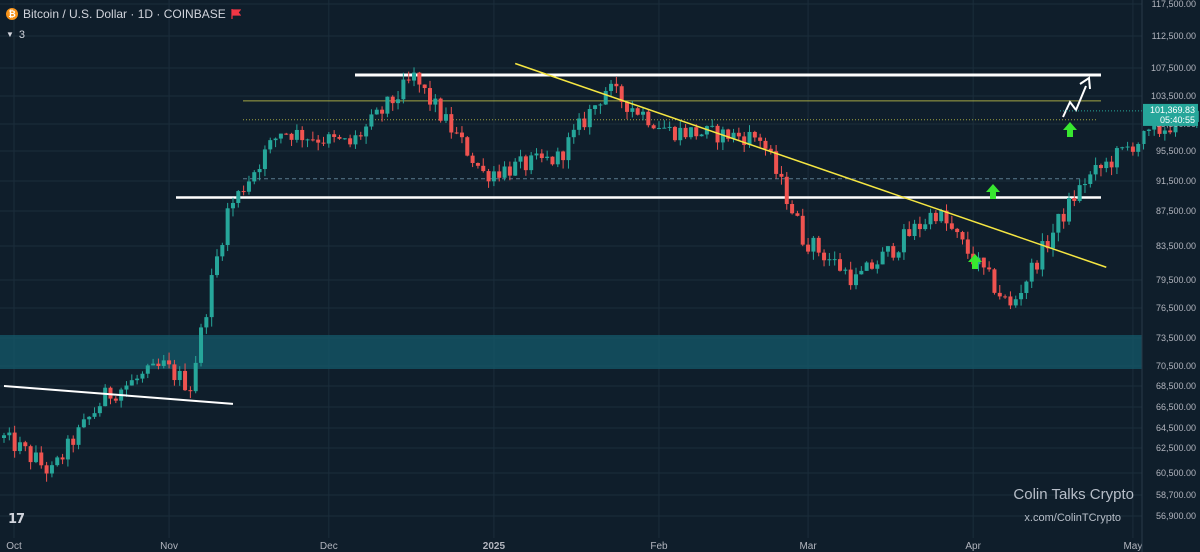 The height and width of the screenshot is (552, 1200). I want to click on symbol-header: ₿ Bitcoin / U.S. Dollar · 1D · COINBASE, so click(123, 14).